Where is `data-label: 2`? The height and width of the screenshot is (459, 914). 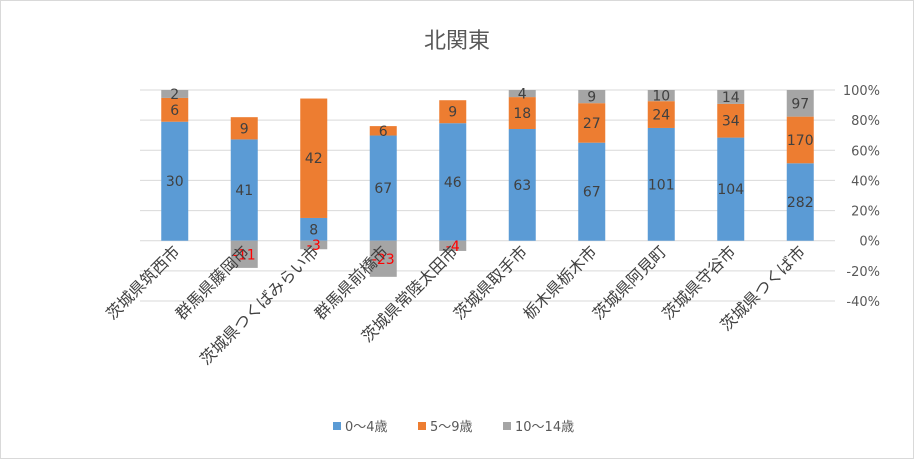 data-label: 2 is located at coordinates (174, 95).